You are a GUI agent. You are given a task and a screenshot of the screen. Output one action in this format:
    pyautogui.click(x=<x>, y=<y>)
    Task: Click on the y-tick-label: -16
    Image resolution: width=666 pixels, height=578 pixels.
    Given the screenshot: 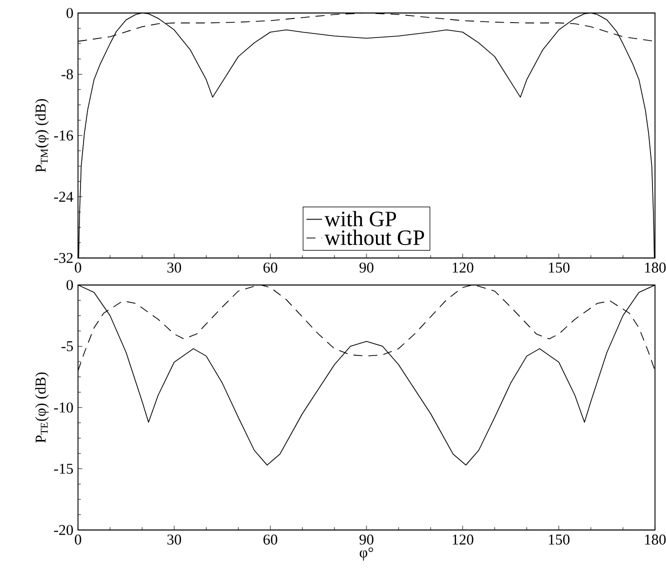 What is the action you would take?
    pyautogui.click(x=64, y=135)
    